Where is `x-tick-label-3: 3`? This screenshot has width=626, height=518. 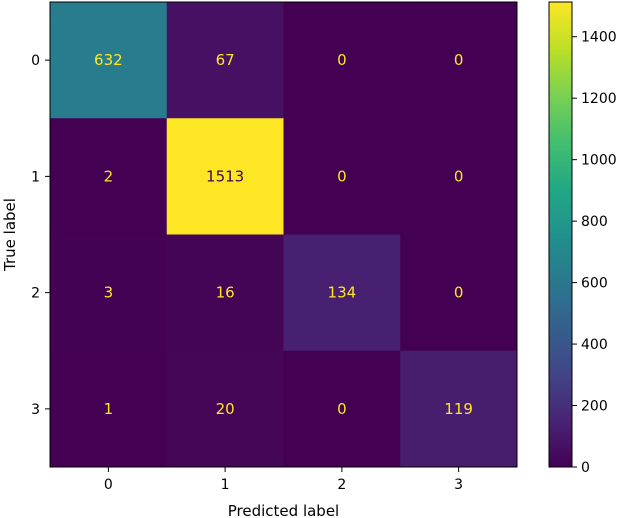
x-tick-label-3: 3 is located at coordinates (458, 485).